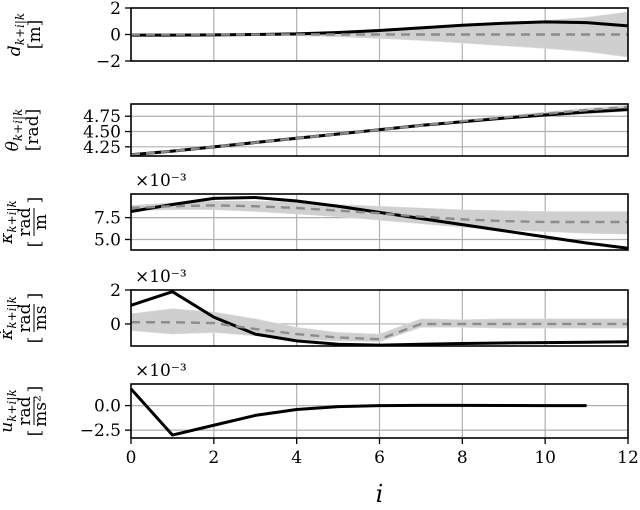  I want to click on y-tick-label: −2, so click(108, 62).